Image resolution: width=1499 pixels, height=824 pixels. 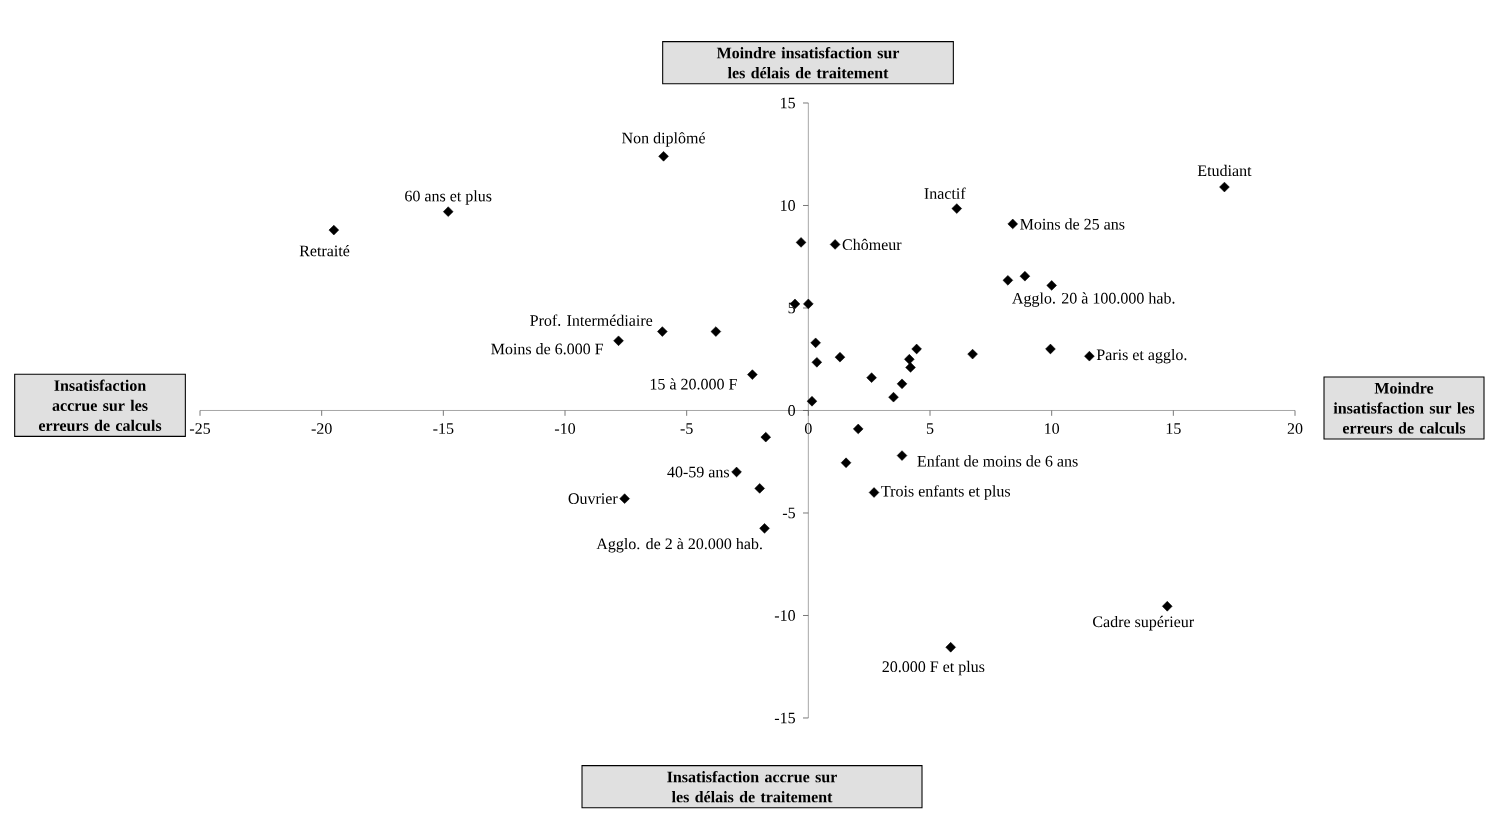 What do you see at coordinates (872, 244) in the screenshot?
I see `annotation: Chômeur` at bounding box center [872, 244].